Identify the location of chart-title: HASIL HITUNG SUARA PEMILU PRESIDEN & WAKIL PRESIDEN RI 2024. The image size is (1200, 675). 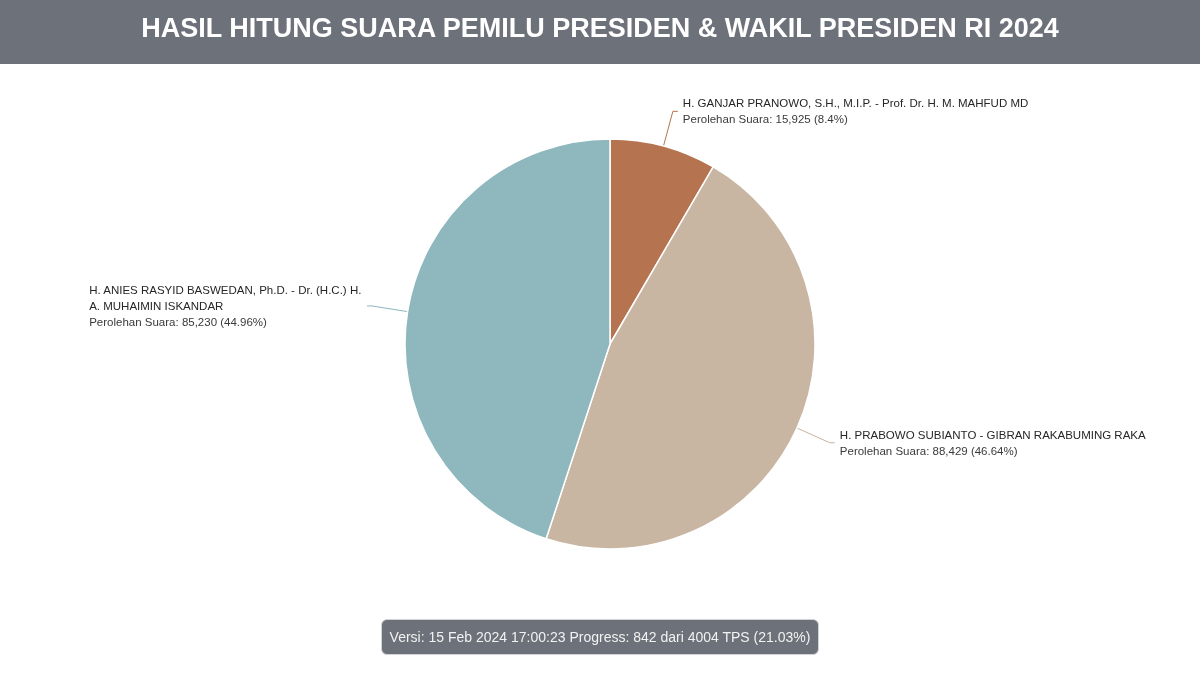
(600, 28).